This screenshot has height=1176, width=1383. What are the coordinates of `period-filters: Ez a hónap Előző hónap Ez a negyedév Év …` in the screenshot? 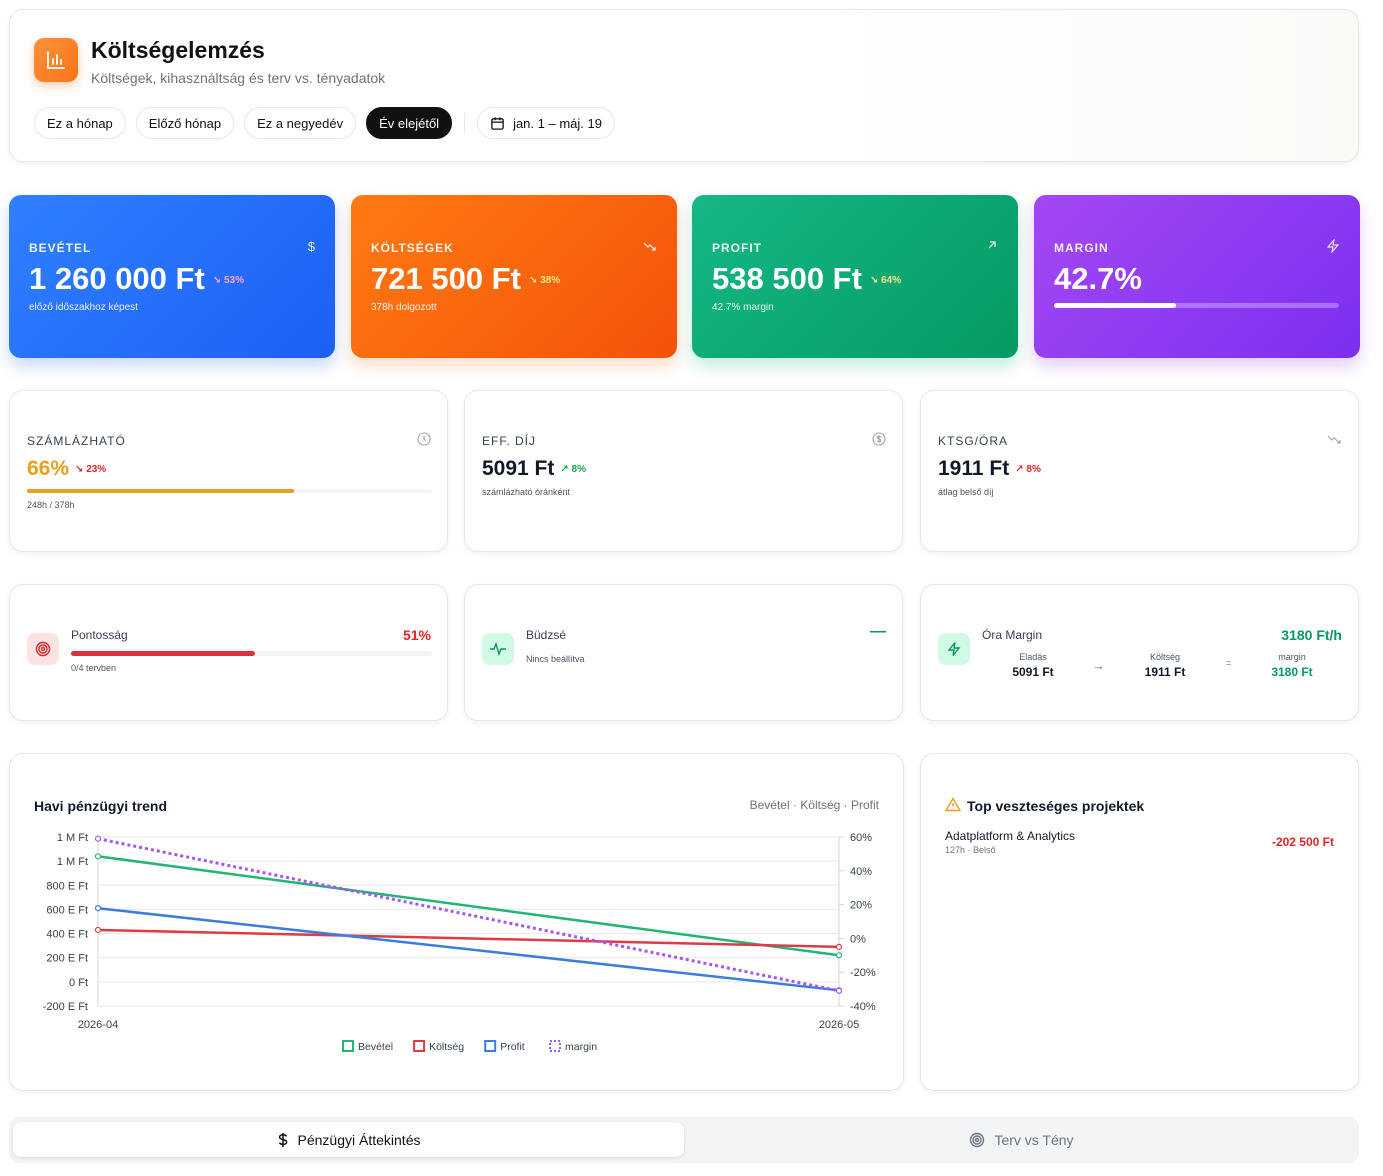 It's located at (324, 123).